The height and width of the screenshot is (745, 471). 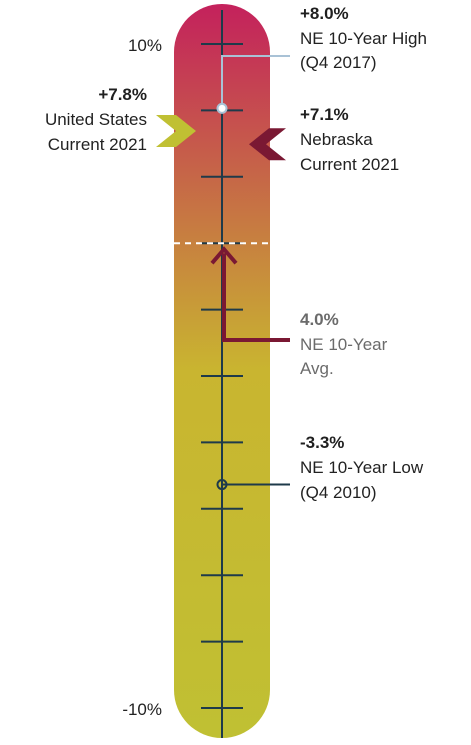 I want to click on ne-low-dot, so click(x=222, y=485).